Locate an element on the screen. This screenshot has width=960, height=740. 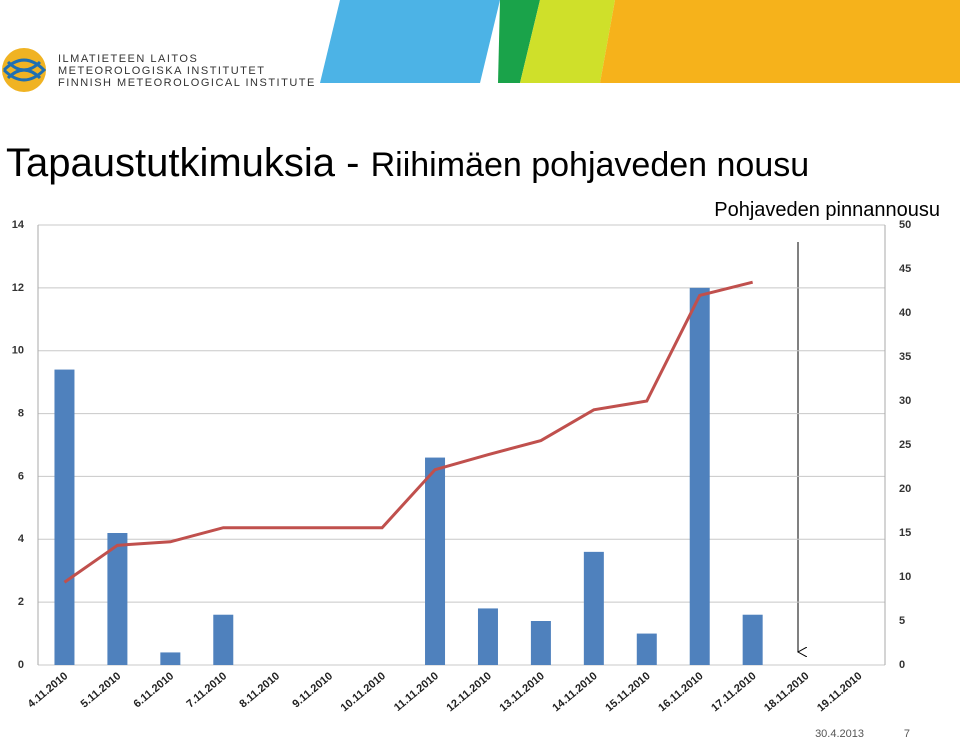
y2-tick-label: 30 is located at coordinates (905, 401).